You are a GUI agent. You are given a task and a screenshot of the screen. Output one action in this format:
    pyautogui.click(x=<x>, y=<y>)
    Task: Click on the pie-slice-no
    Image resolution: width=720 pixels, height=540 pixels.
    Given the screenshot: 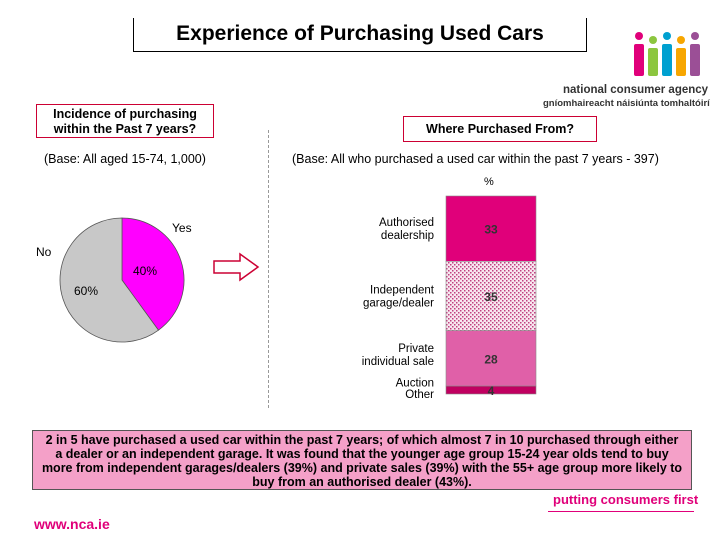 What is the action you would take?
    pyautogui.click(x=109, y=280)
    